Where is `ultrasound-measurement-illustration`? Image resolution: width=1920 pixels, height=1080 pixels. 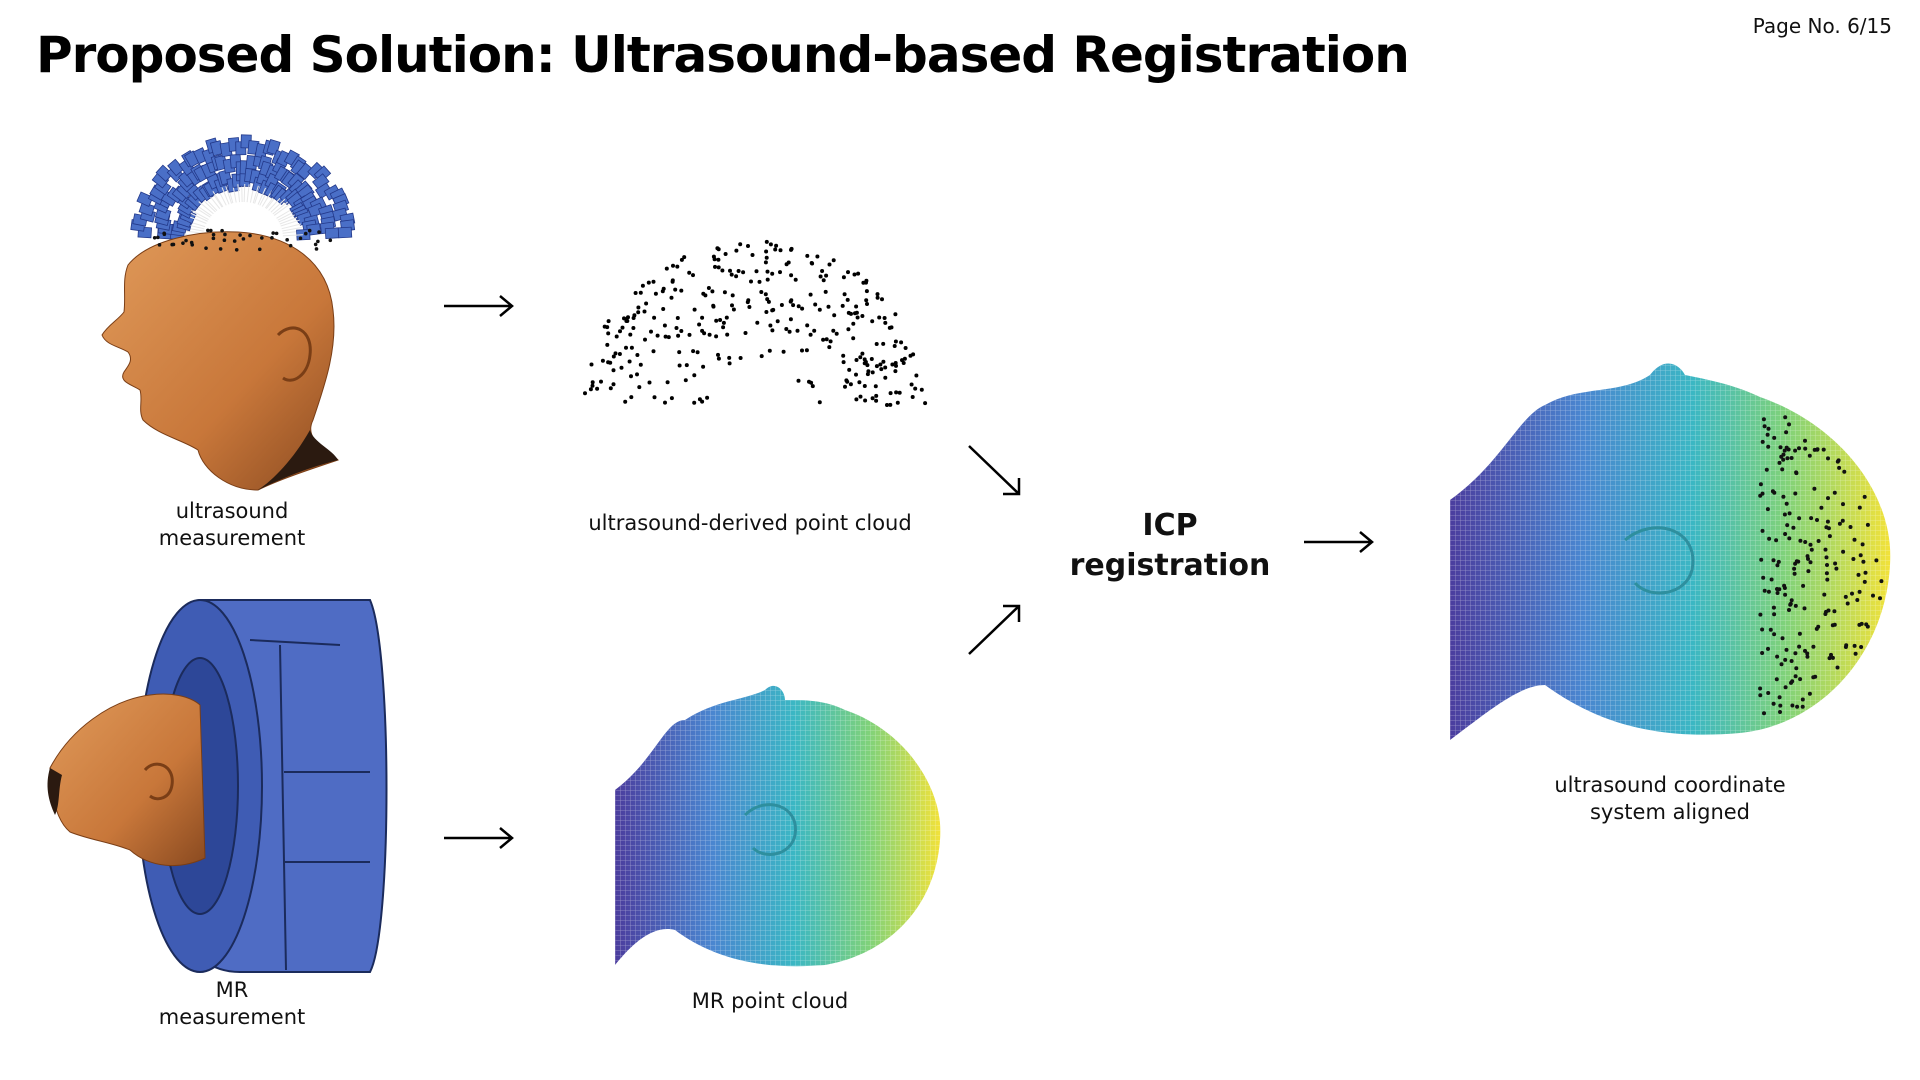 ultrasound-measurement-illustration is located at coordinates (228, 312).